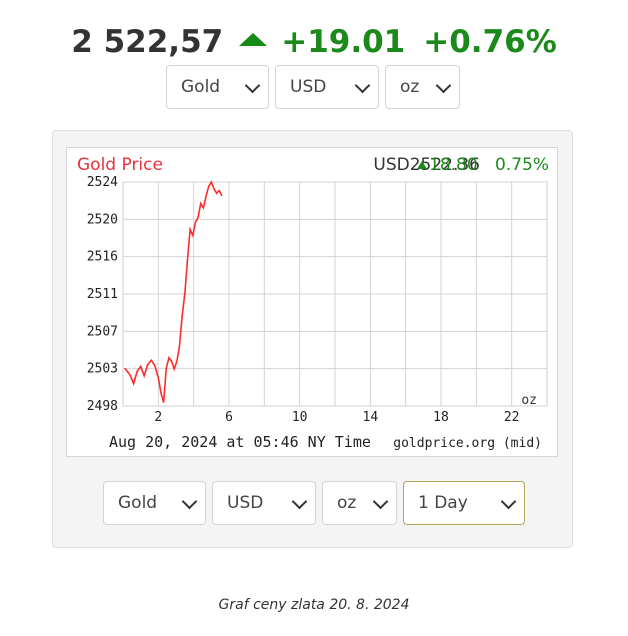 The height and width of the screenshot is (636, 628). I want to click on price-line, so click(173, 291).